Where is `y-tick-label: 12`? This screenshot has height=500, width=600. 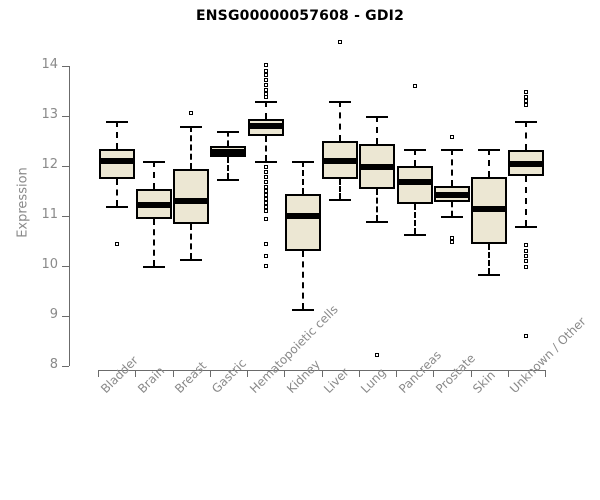 y-tick-label: 12 is located at coordinates (49, 164).